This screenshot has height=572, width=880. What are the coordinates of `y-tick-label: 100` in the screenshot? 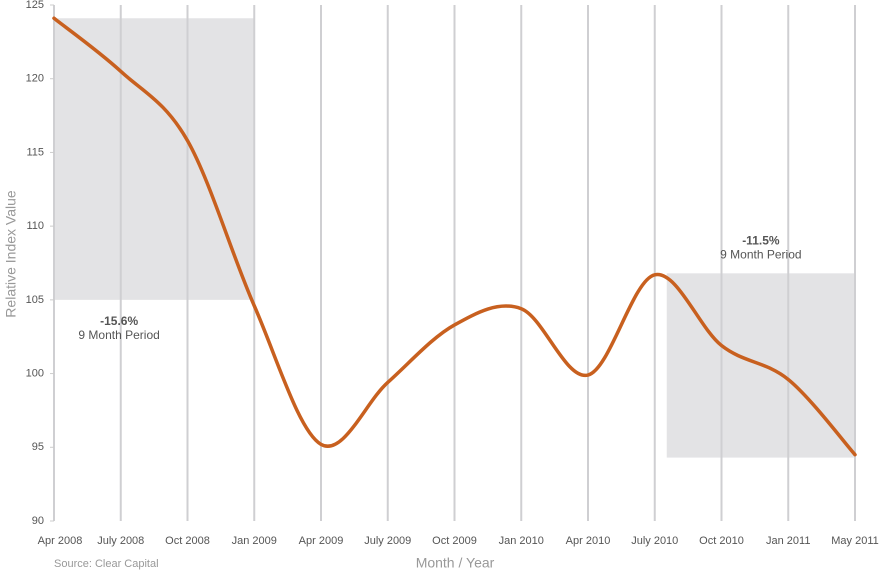 It's located at (35, 373).